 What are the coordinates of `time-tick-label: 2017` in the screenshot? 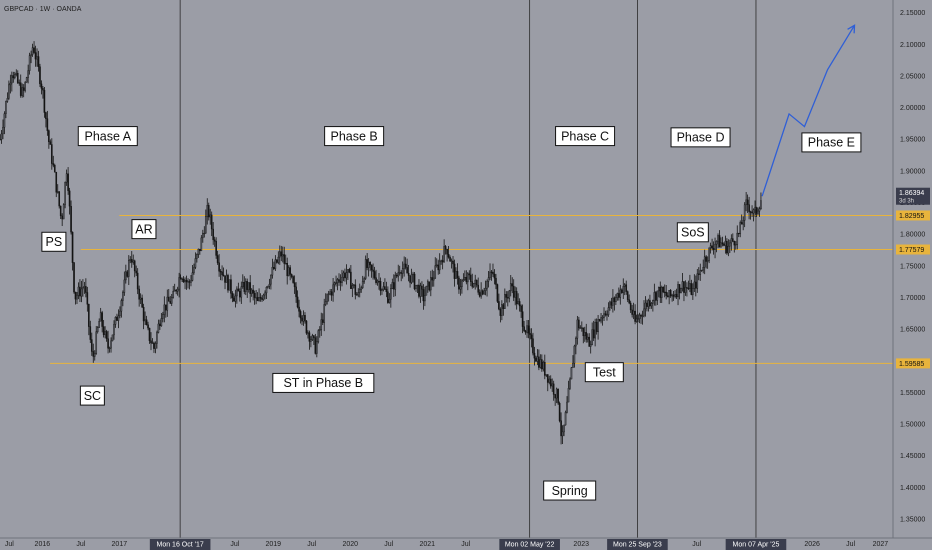 It's located at (120, 544).